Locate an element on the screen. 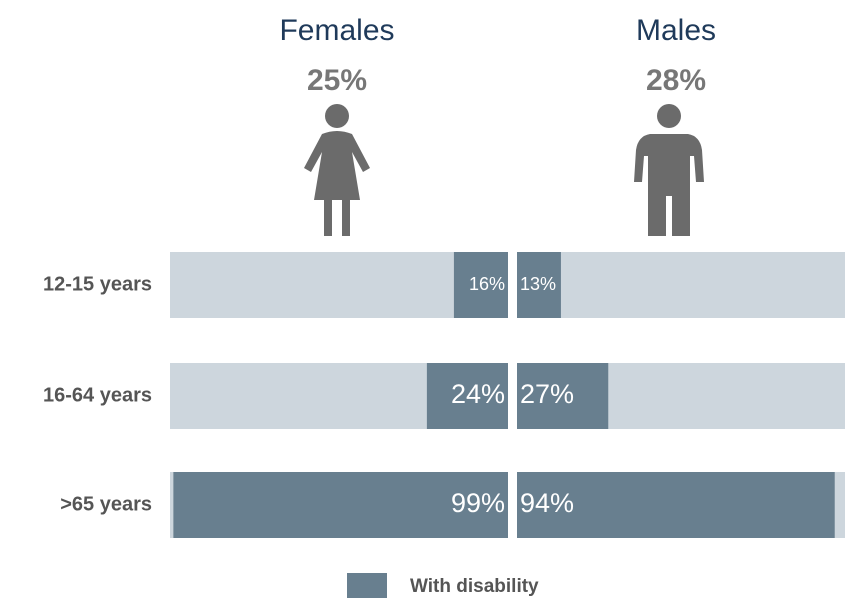 Image resolution: width=845 pixels, height=599 pixels. value-label: 99% is located at coordinates (478, 503).